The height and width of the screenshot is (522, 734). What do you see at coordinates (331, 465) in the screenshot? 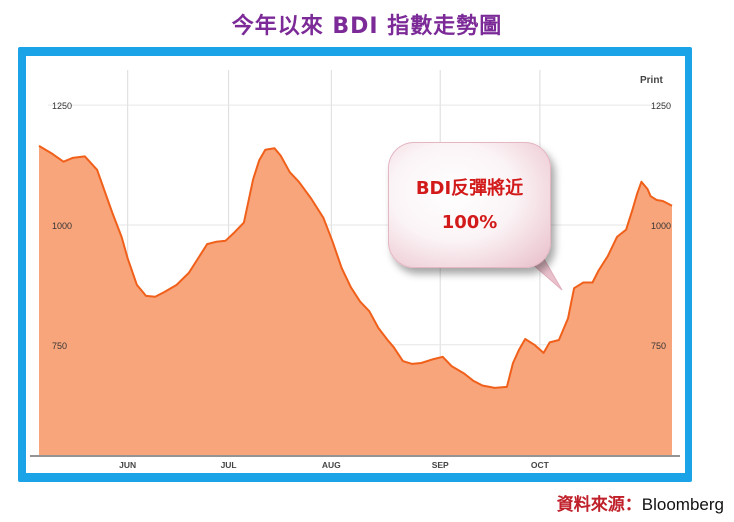
I see `x-tick-label: AUG` at bounding box center [331, 465].